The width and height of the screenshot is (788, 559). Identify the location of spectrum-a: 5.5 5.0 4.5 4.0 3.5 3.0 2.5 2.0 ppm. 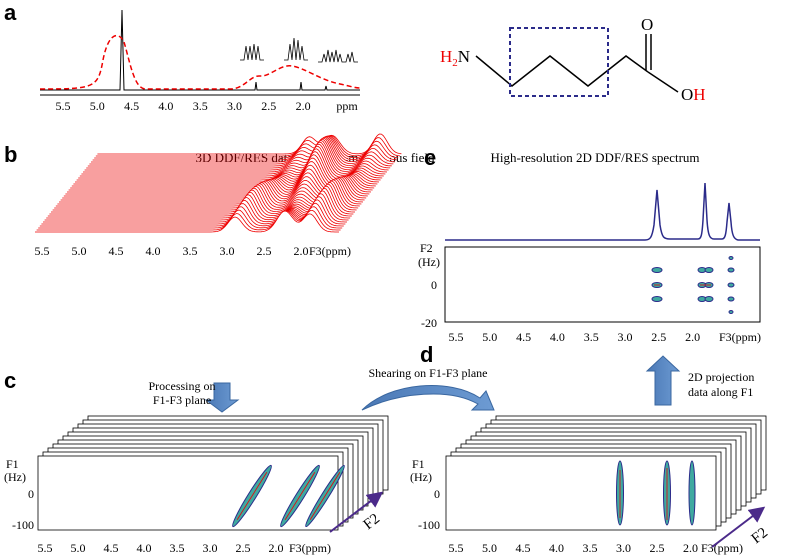
(200, 61).